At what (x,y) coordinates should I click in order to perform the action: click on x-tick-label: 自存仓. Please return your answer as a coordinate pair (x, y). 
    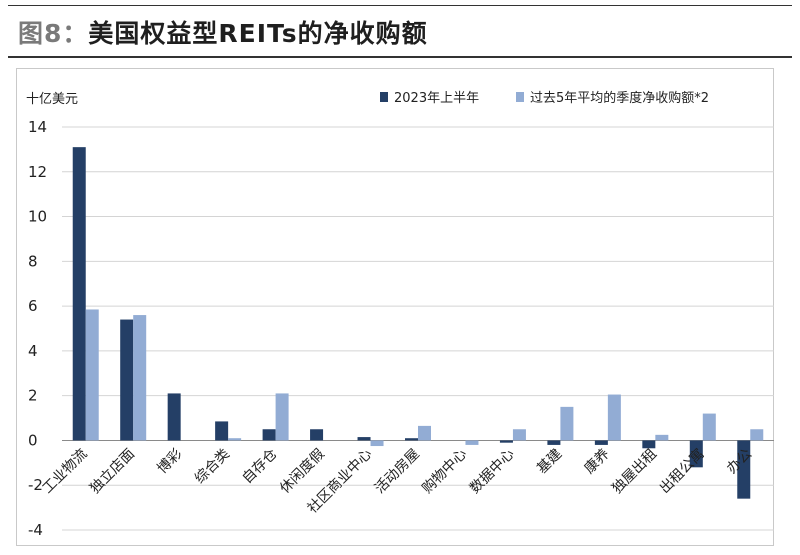
    Looking at the image, I should click on (259, 466).